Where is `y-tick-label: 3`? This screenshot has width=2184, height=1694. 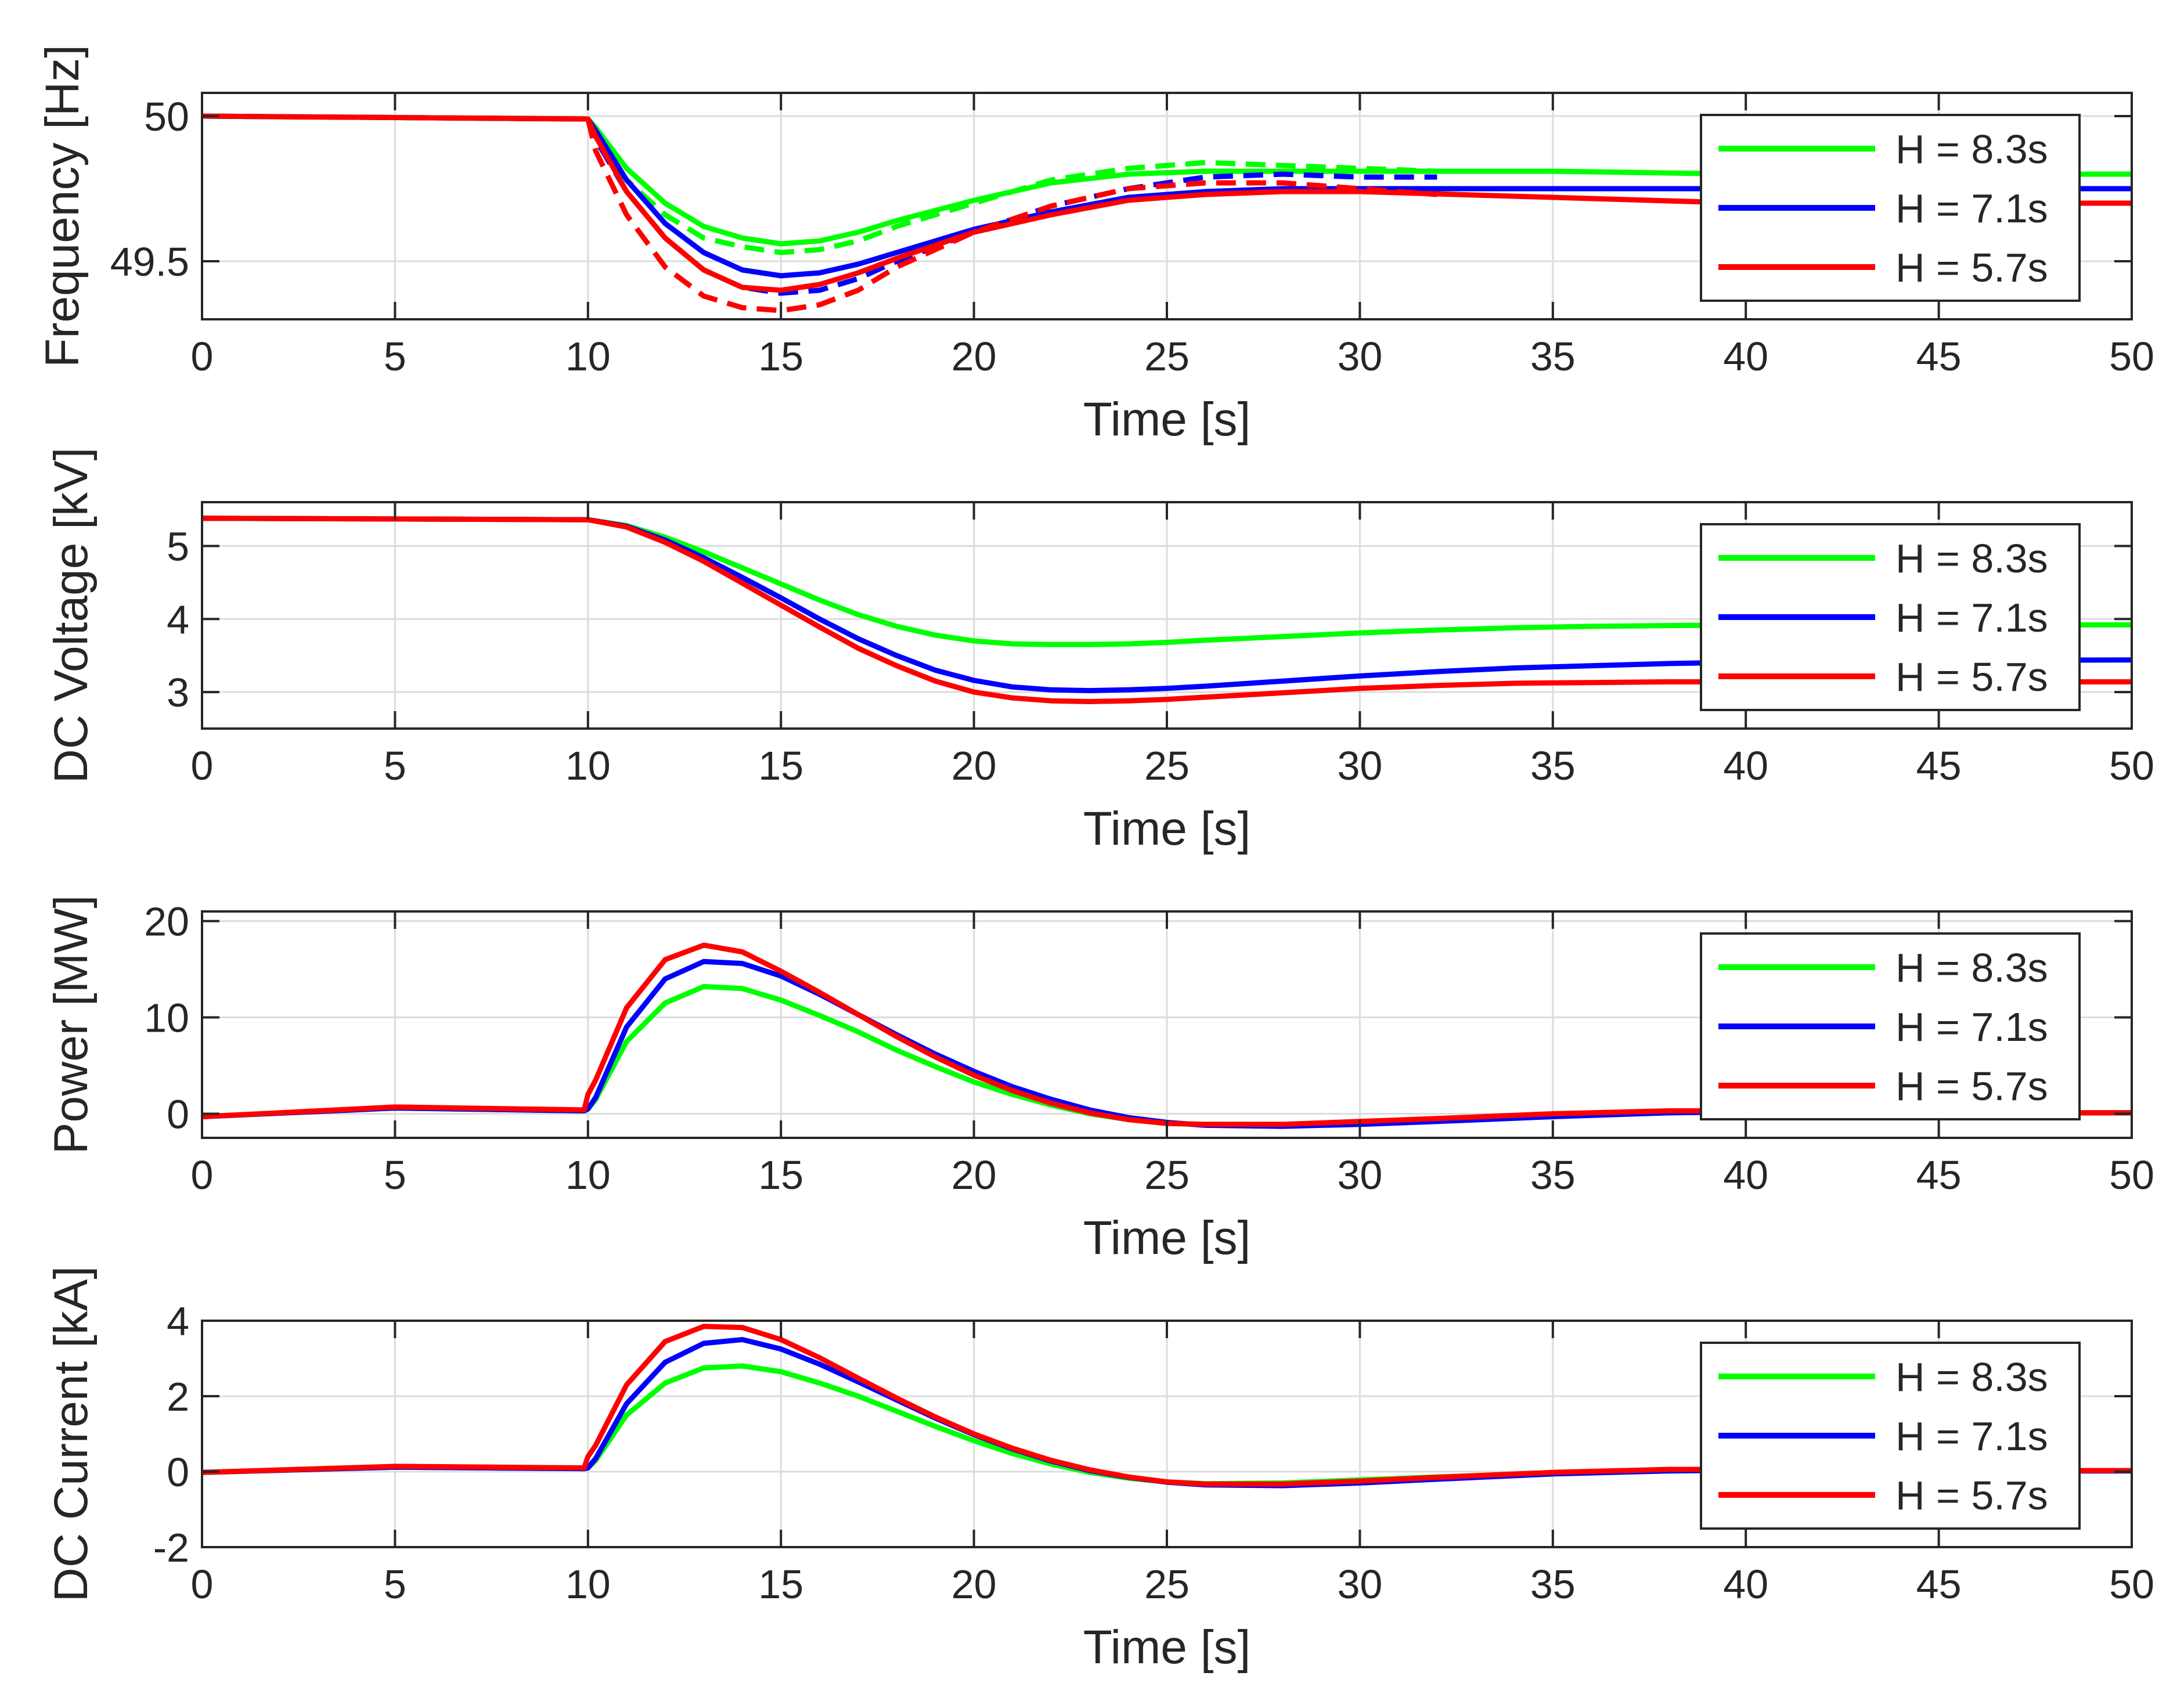
y-tick-label: 3 is located at coordinates (178, 693).